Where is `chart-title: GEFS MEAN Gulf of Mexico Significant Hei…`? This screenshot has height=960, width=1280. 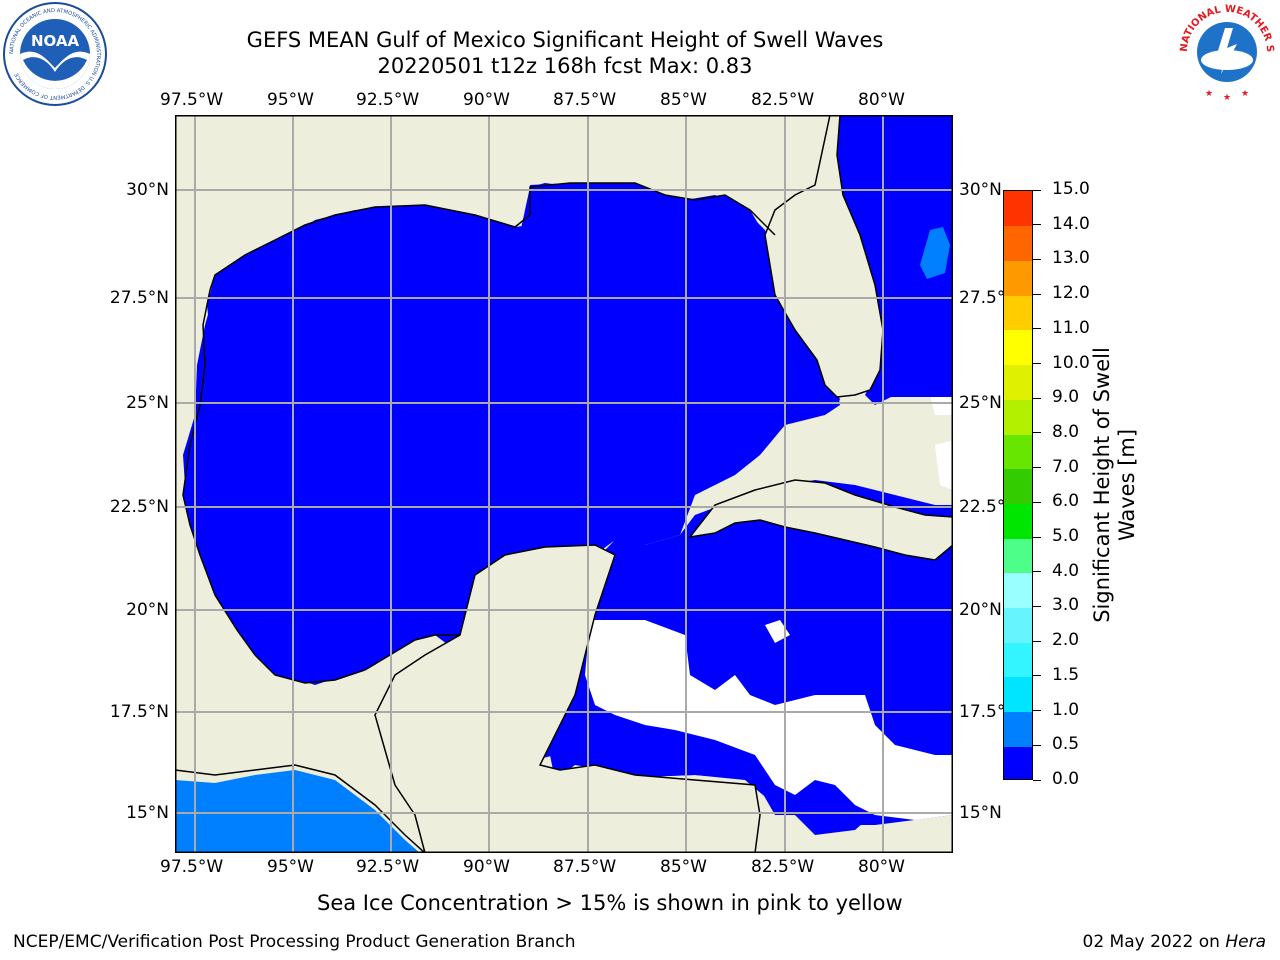
chart-title: GEFS MEAN Gulf of Mexico Significant Hei… is located at coordinates (565, 40).